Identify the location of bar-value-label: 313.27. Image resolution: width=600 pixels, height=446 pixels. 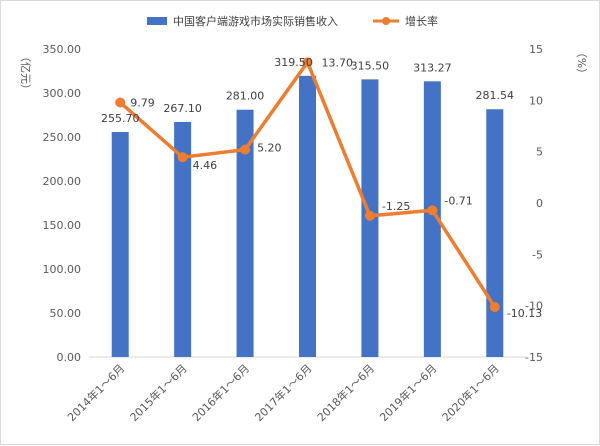
(432, 67).